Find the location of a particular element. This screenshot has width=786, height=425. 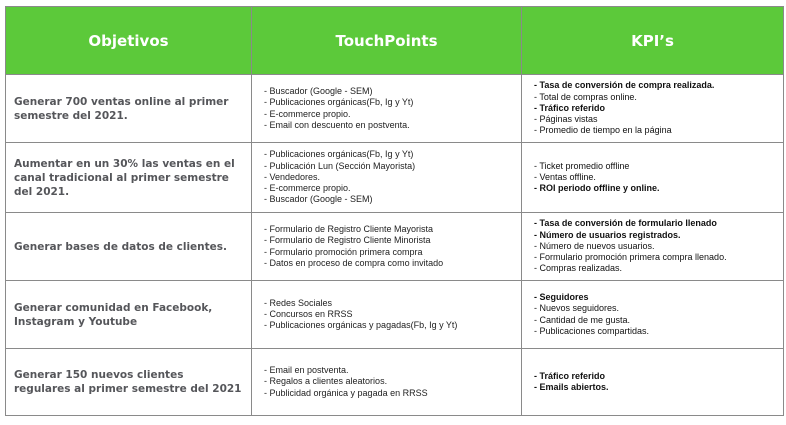

kpi-item: - Publicaciones compartidas. is located at coordinates (592, 330).